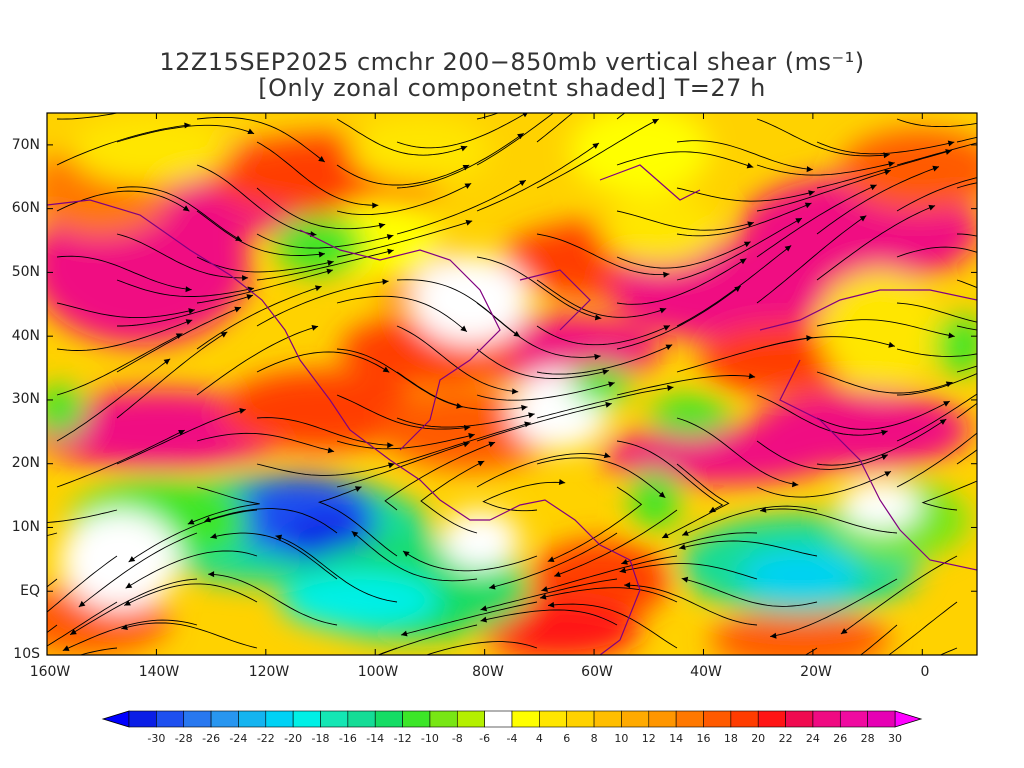  Describe the element at coordinates (840, 738) in the screenshot. I see `colorbar-tick-label: 26` at that location.